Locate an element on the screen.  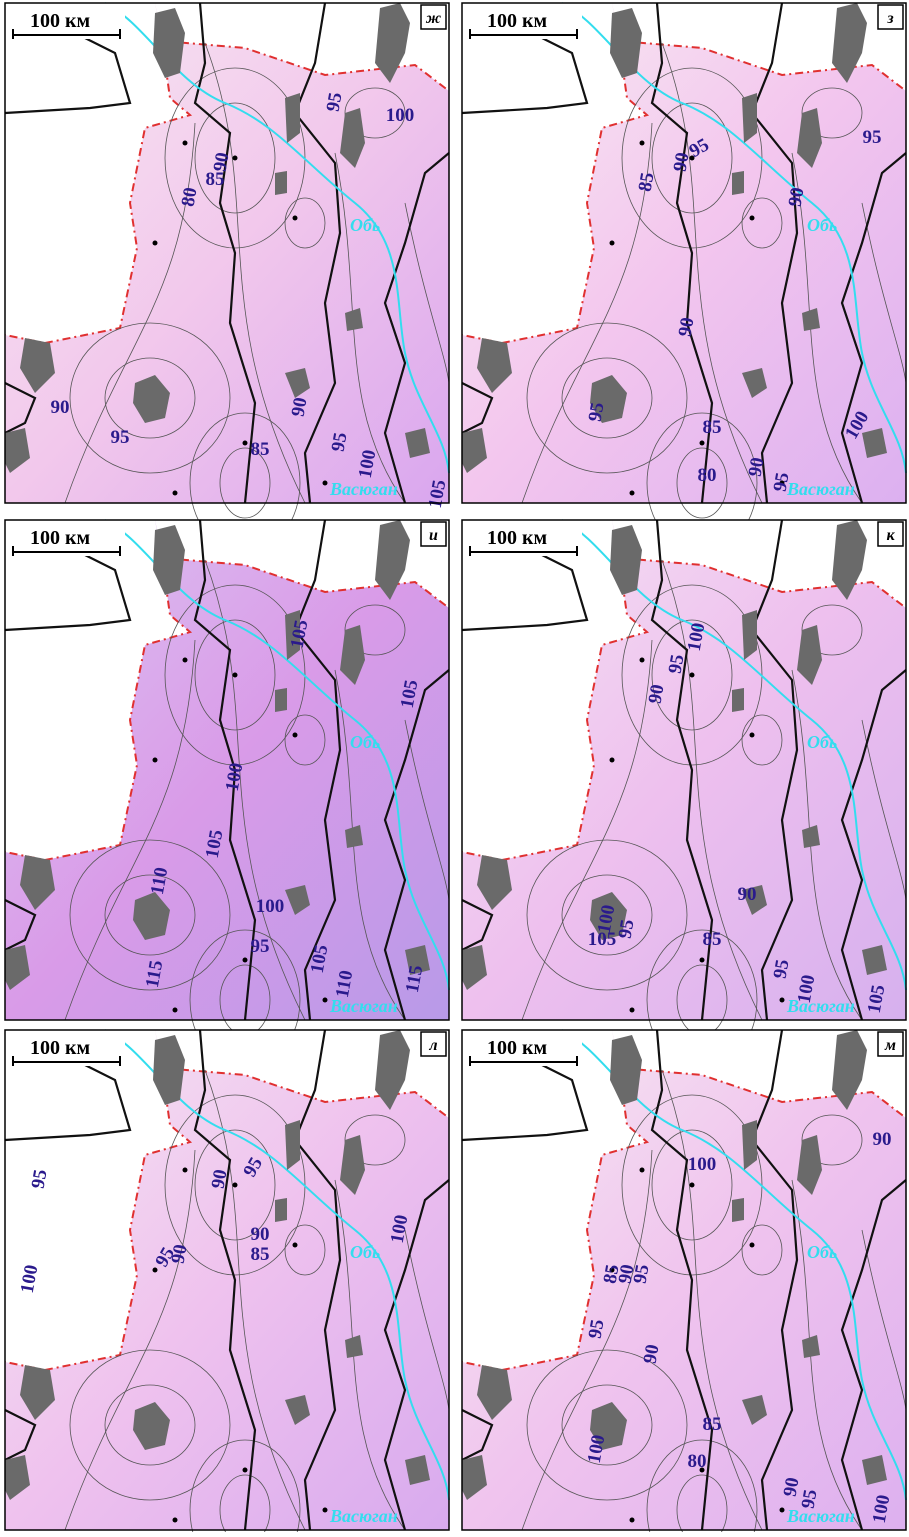
panel-letter: к is located at coordinates (890, 535).